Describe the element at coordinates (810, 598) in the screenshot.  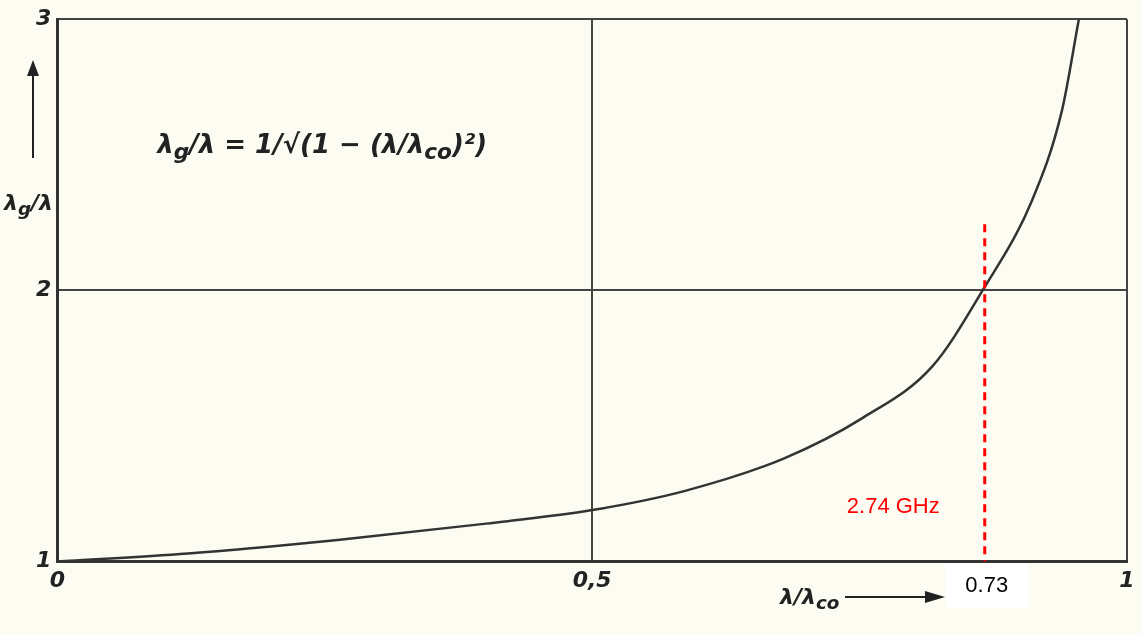
I see `x-axis-title: λ/λ$_{co}$` at that location.